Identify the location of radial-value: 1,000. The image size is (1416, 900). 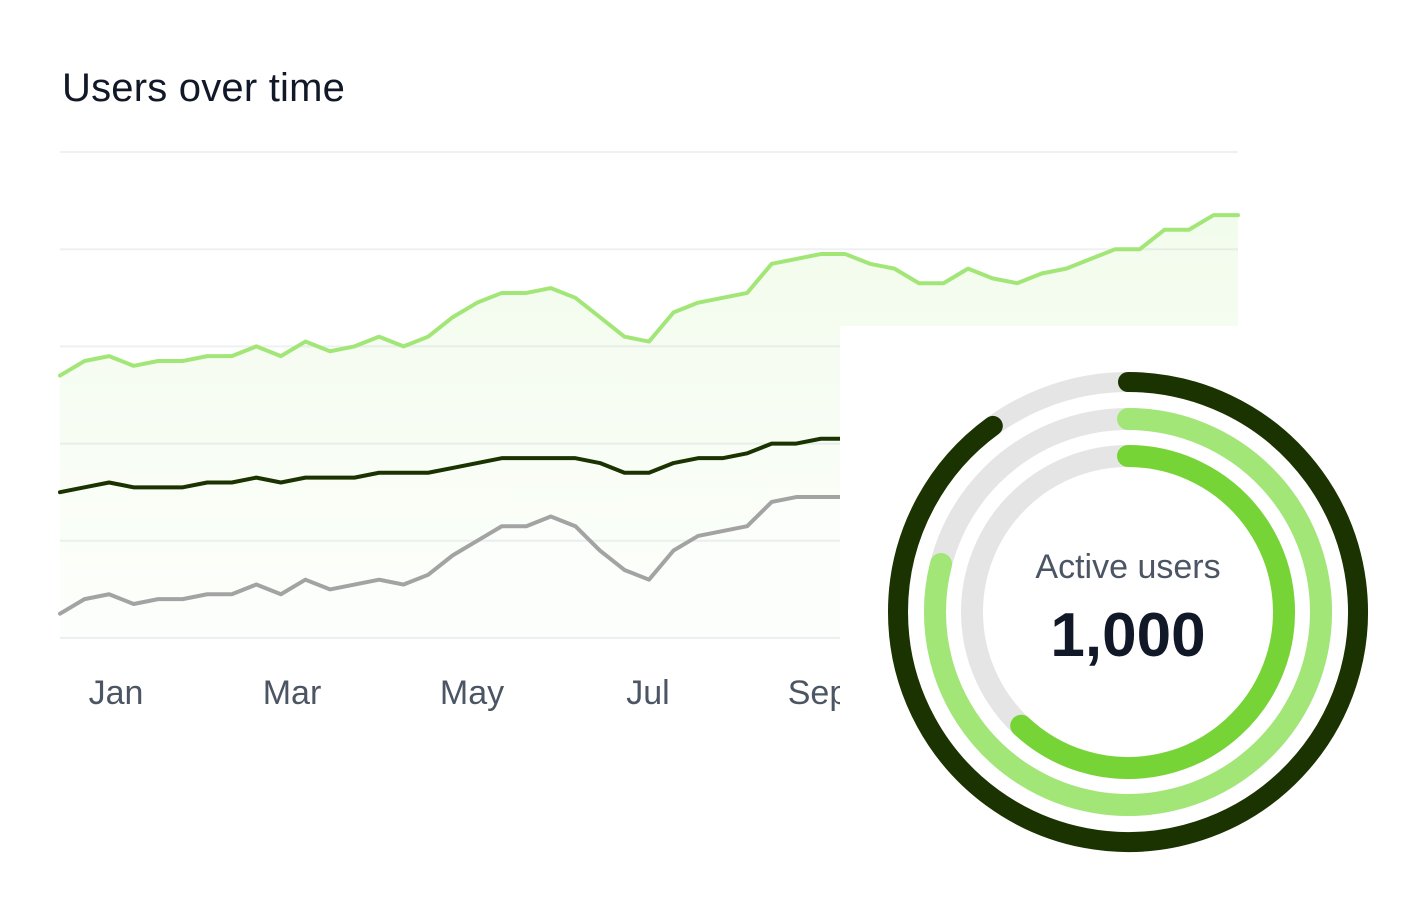
(1128, 635).